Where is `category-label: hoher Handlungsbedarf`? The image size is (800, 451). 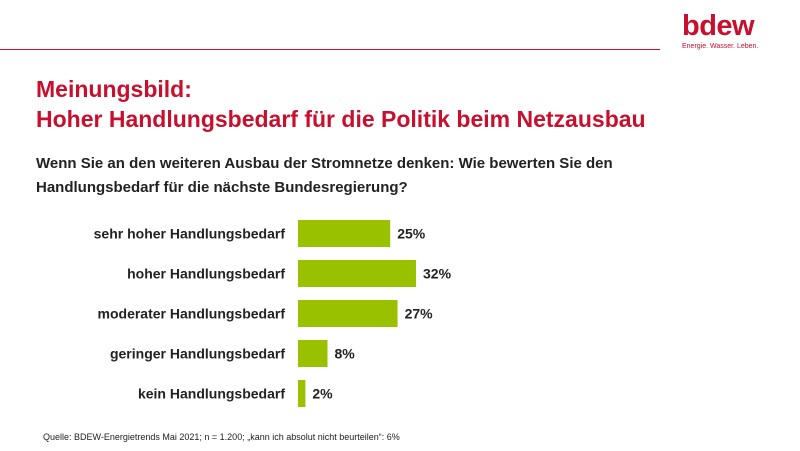
category-label: hoher Handlungsbedarf is located at coordinates (206, 274).